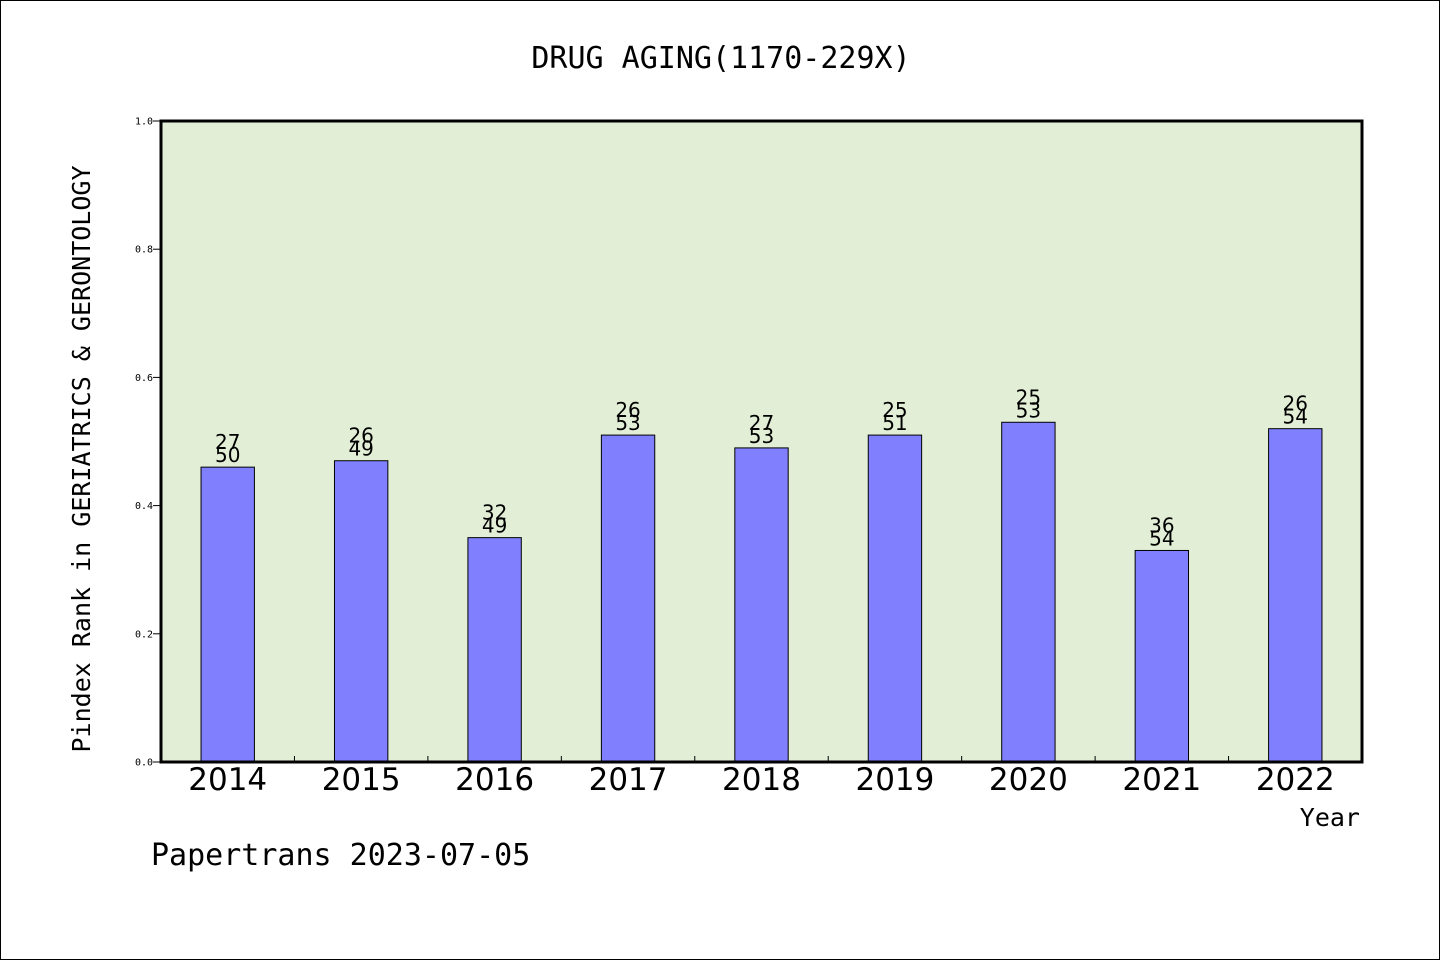 This screenshot has height=961, width=1440. Describe the element at coordinates (1028, 780) in the screenshot. I see `x-tick-label: 2020` at that location.